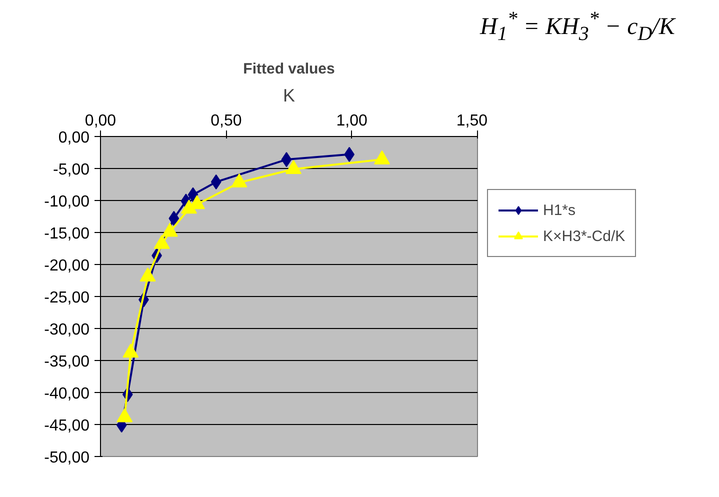 This screenshot has height=497, width=719. What do you see at coordinates (67, 362) in the screenshot?
I see `y-tick-label: -35,00` at bounding box center [67, 362].